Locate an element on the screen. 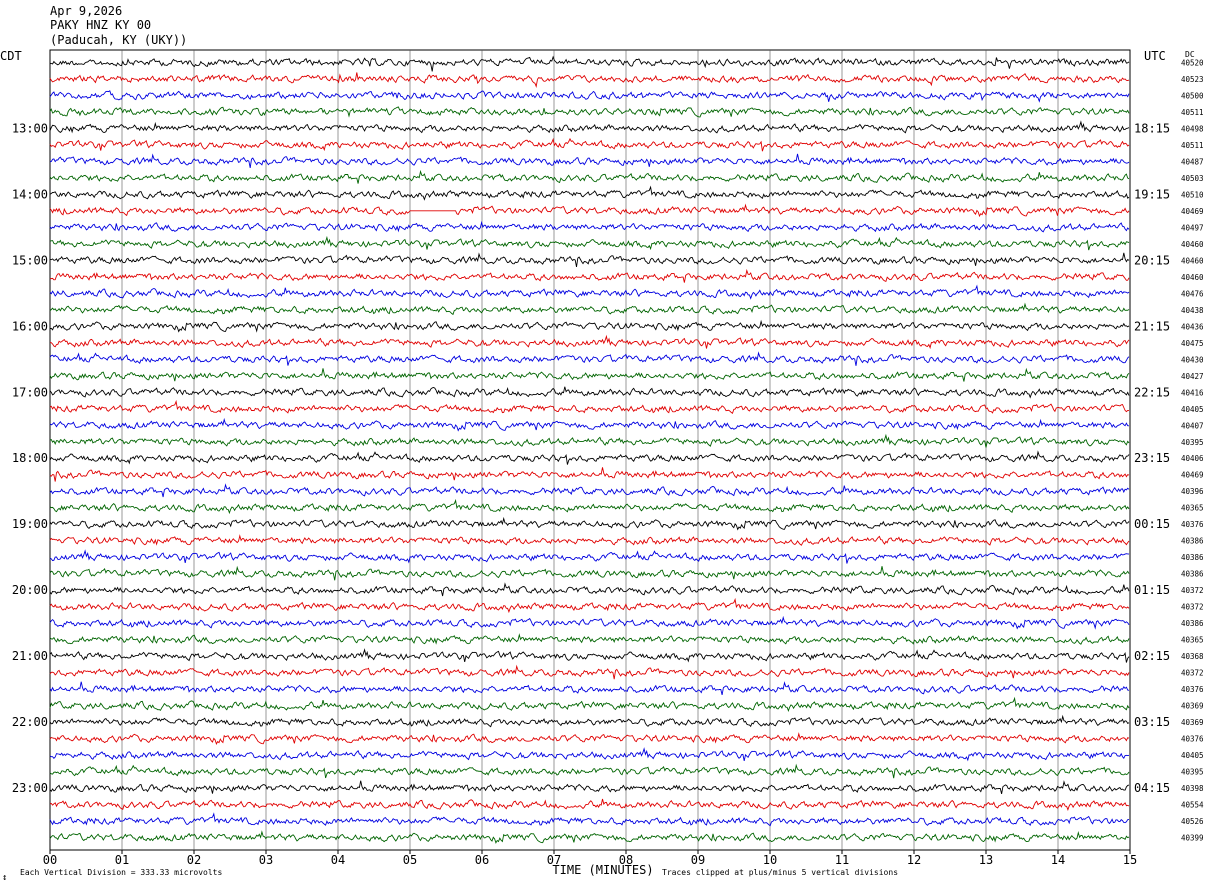 The width and height of the screenshot is (1210, 886). x-tick-label: 14 is located at coordinates (1058, 860).